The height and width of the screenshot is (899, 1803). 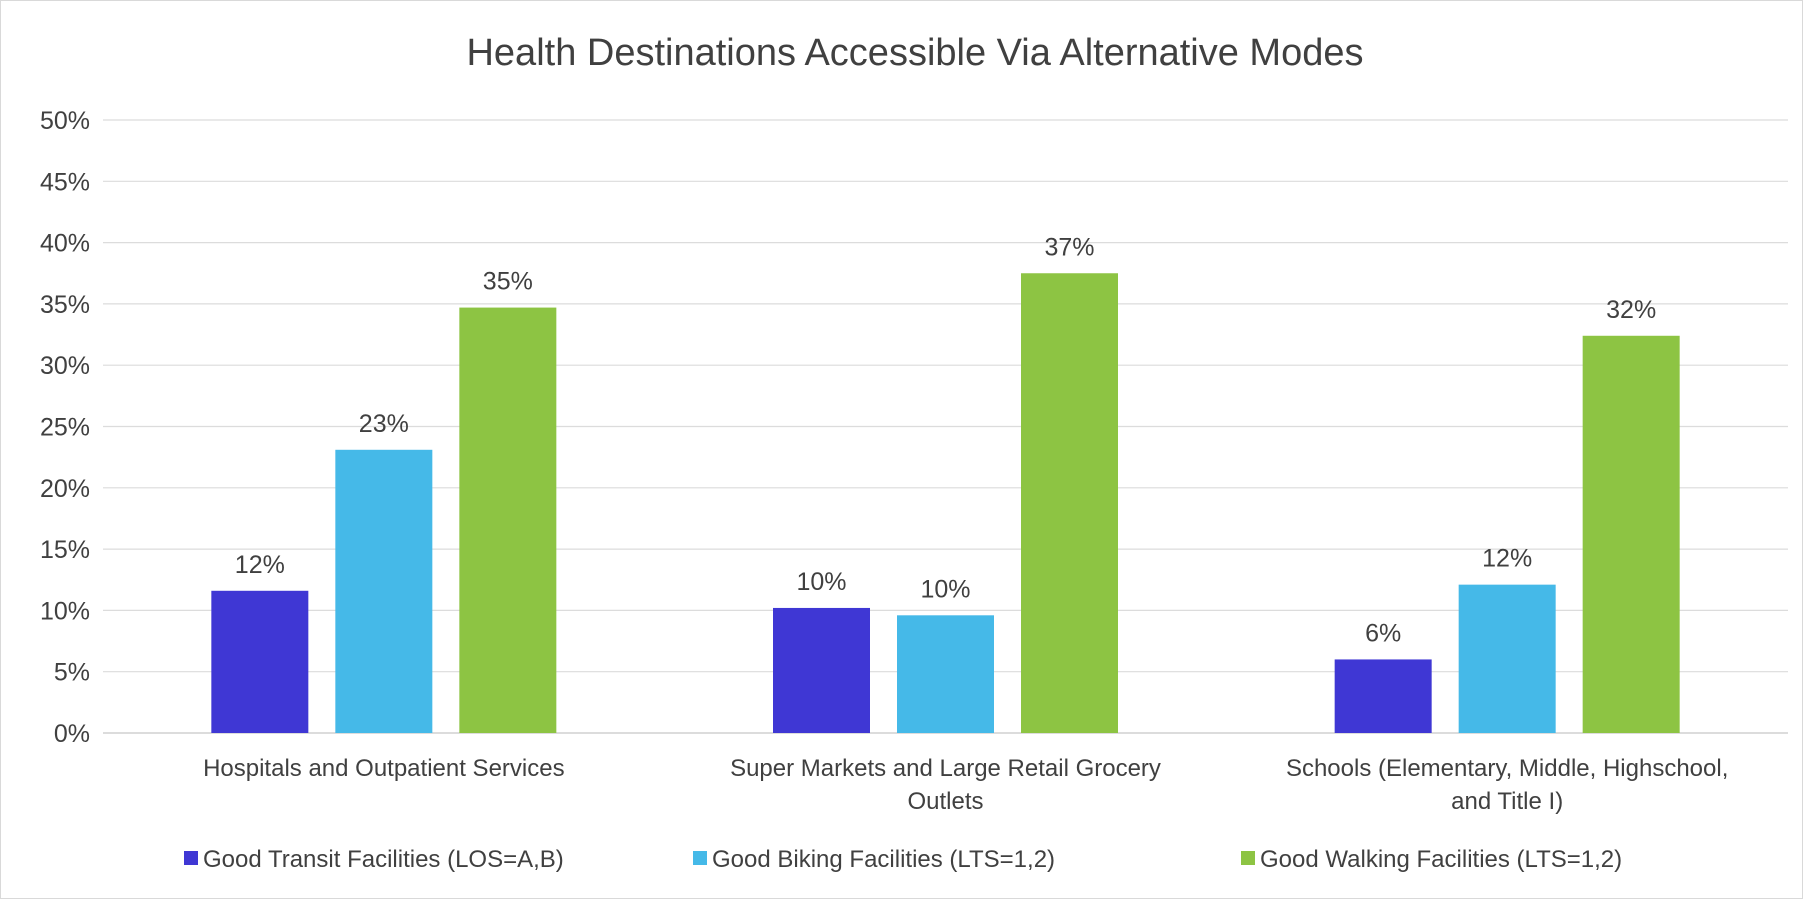 I want to click on y-tick-label: 25%, so click(x=65, y=428).